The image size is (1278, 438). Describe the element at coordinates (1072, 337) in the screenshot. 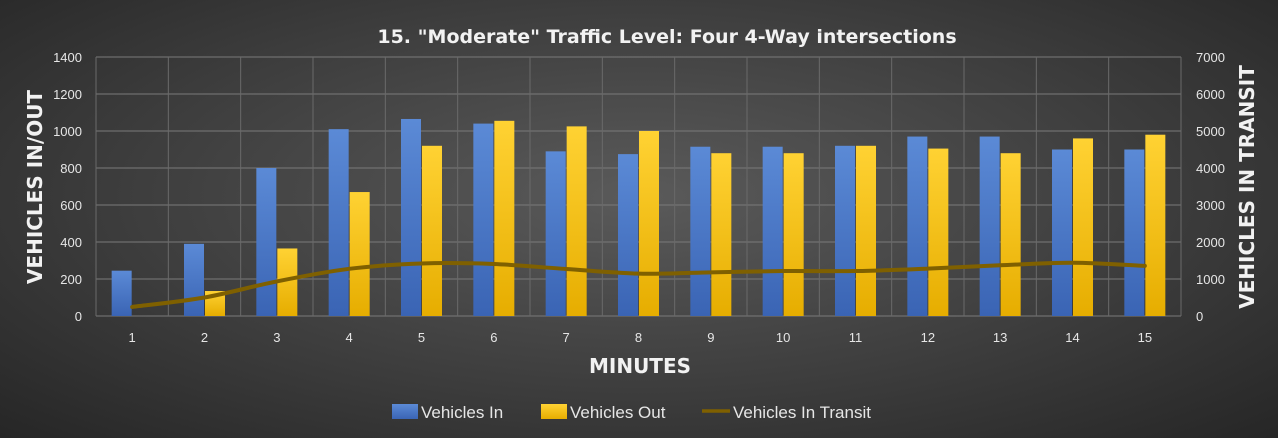

I see `x-tick-label: 14` at that location.